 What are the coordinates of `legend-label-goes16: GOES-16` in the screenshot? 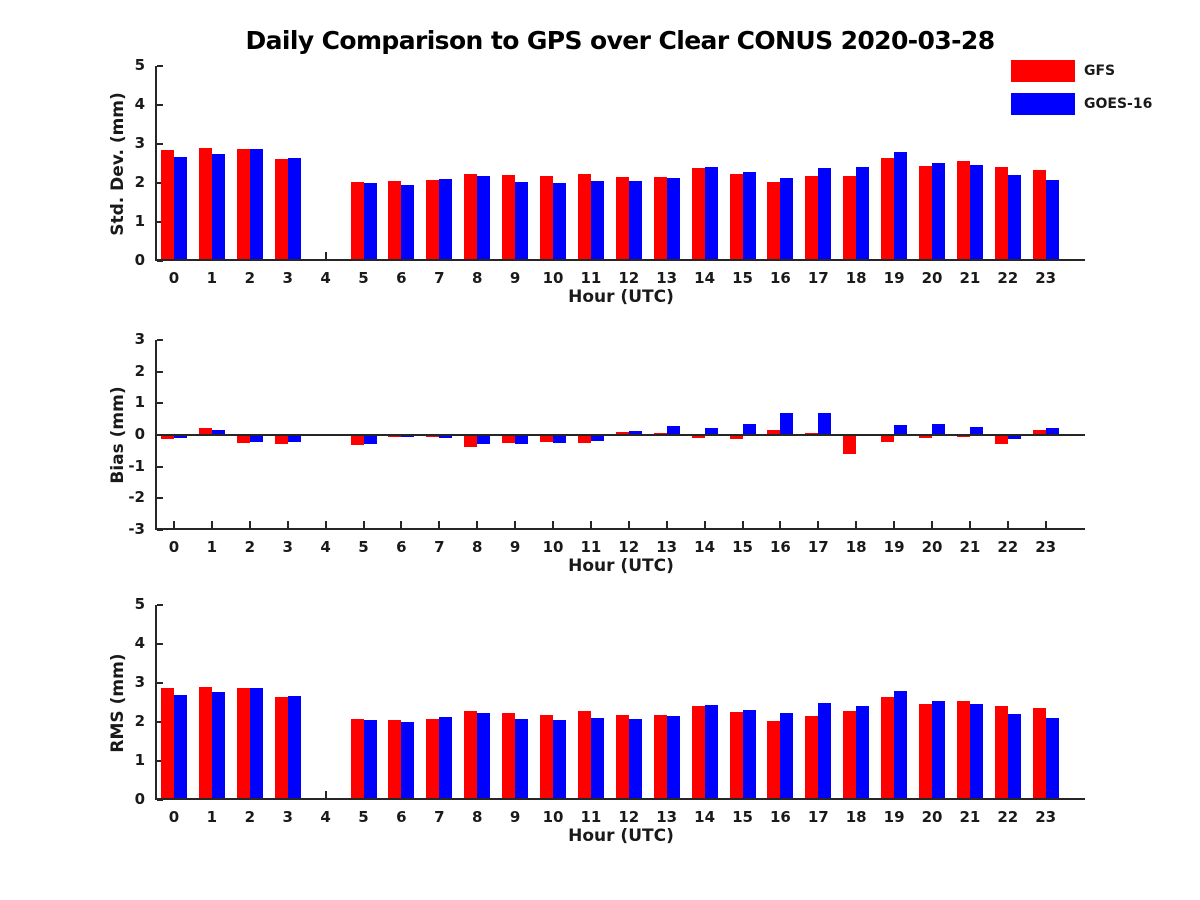 It's located at (1118, 104).